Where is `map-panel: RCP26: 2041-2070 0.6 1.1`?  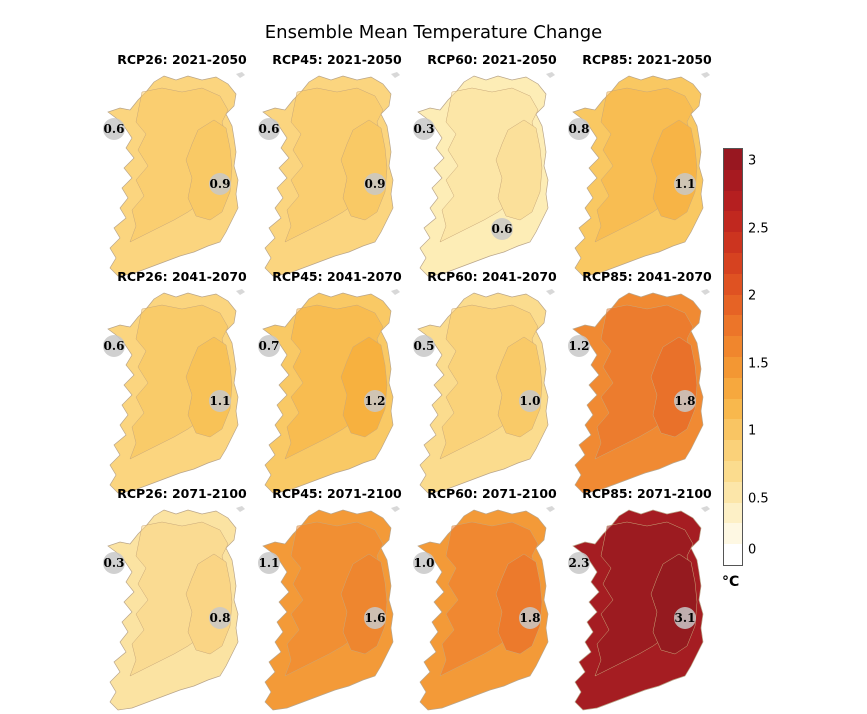
map-panel: RCP26: 2041-2070 0.6 1.1 is located at coordinates (182, 381).